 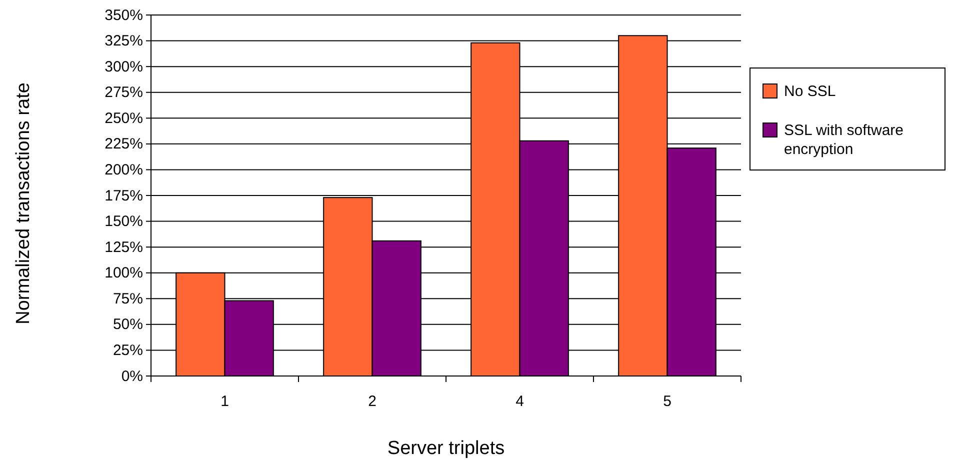 What do you see at coordinates (224, 401) in the screenshot?
I see `x-tick-label: 1` at bounding box center [224, 401].